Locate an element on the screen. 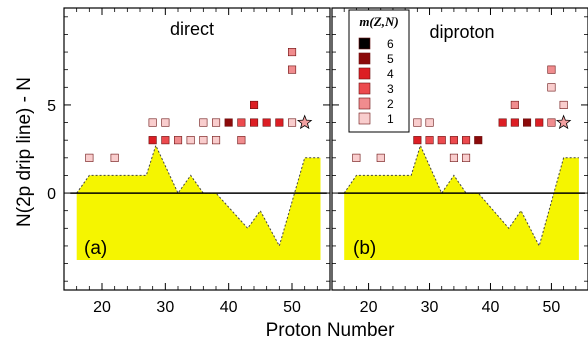  legend-label-2: 2 is located at coordinates (390, 104).